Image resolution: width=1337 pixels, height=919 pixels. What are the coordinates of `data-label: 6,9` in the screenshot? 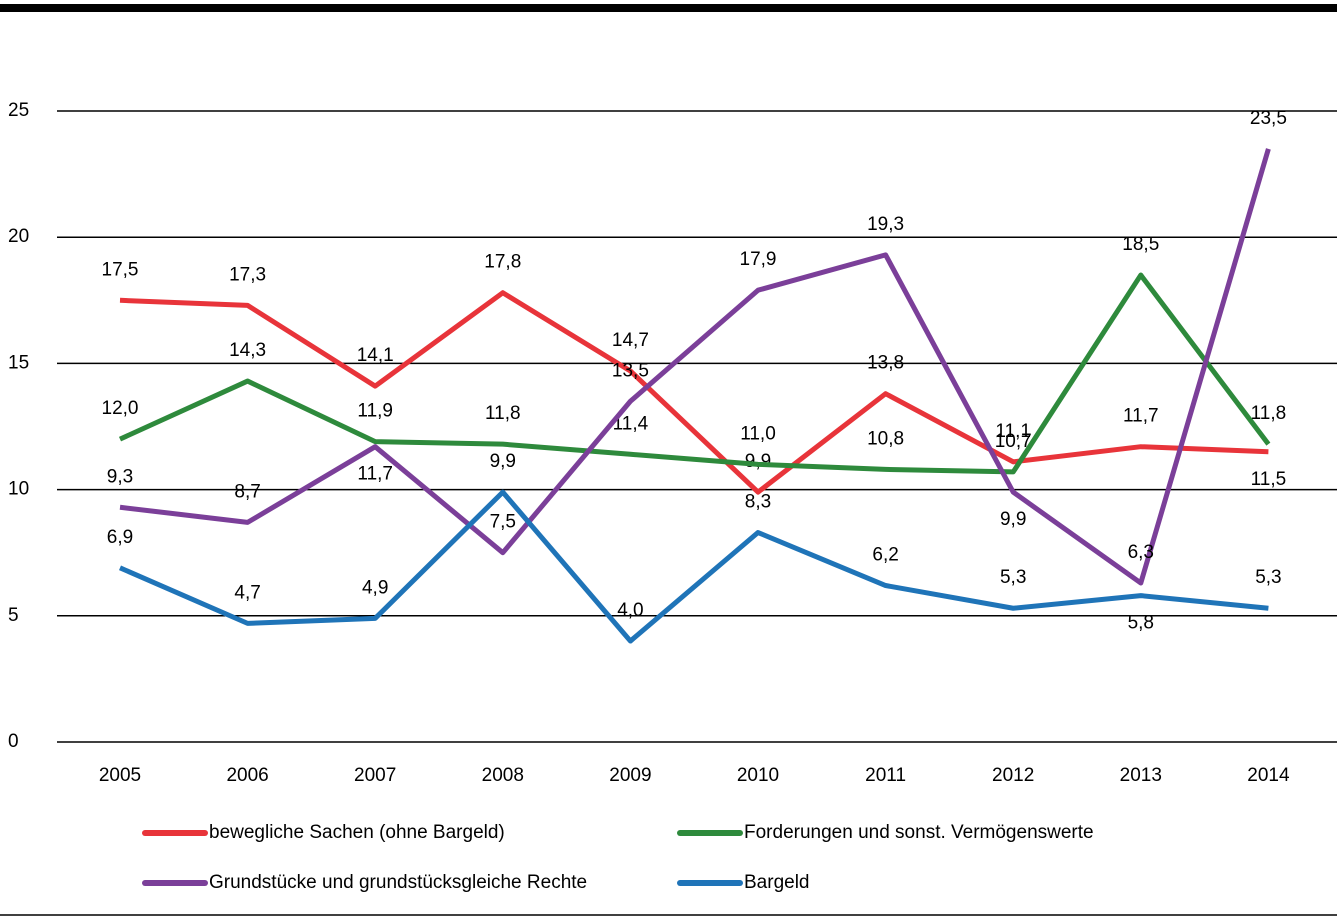 It's located at (120, 537).